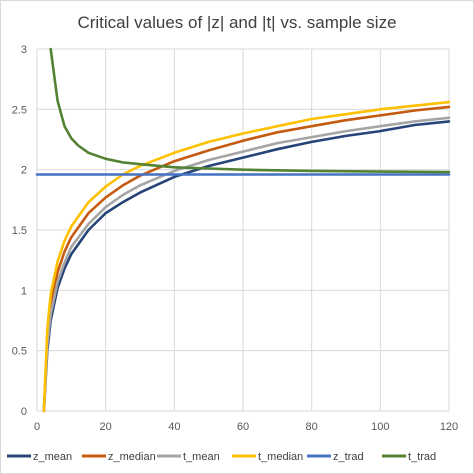  Describe the element at coordinates (24, 50) in the screenshot. I see `y-tick-label: 3` at that location.